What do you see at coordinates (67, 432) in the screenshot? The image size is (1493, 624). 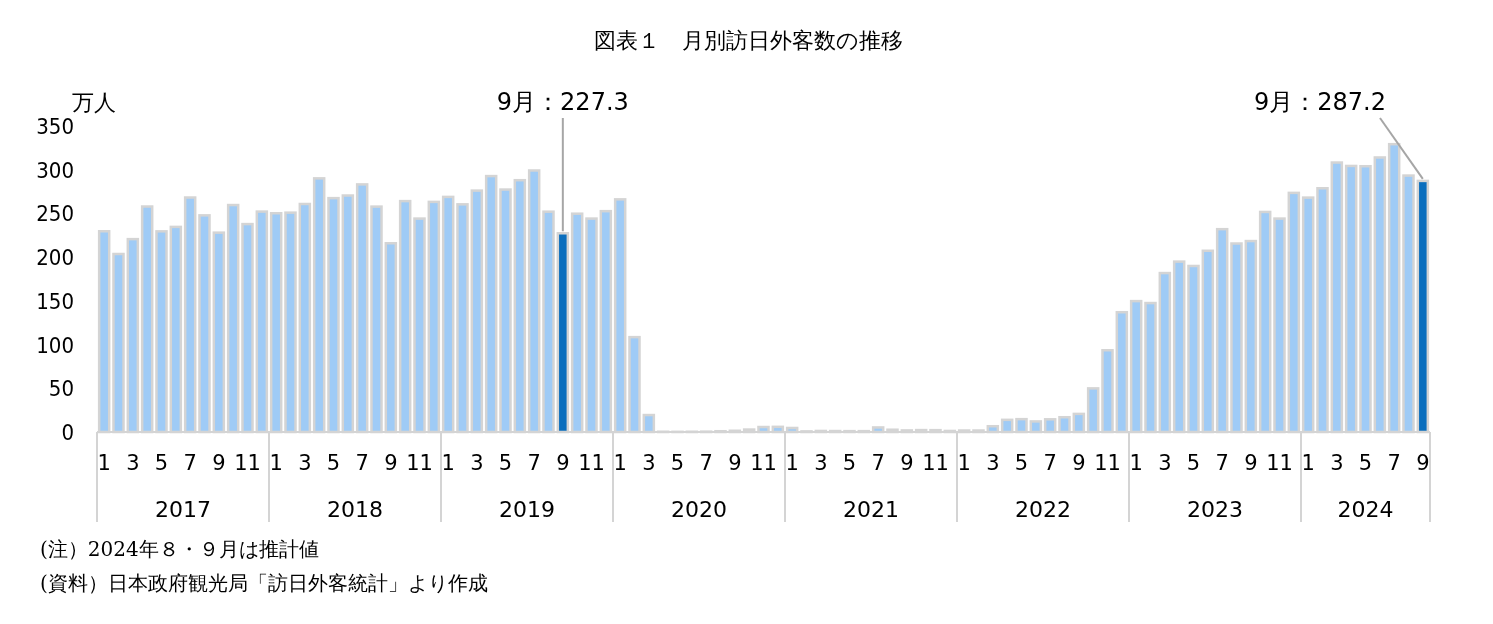 I see `y-tick-label: 0` at bounding box center [67, 432].